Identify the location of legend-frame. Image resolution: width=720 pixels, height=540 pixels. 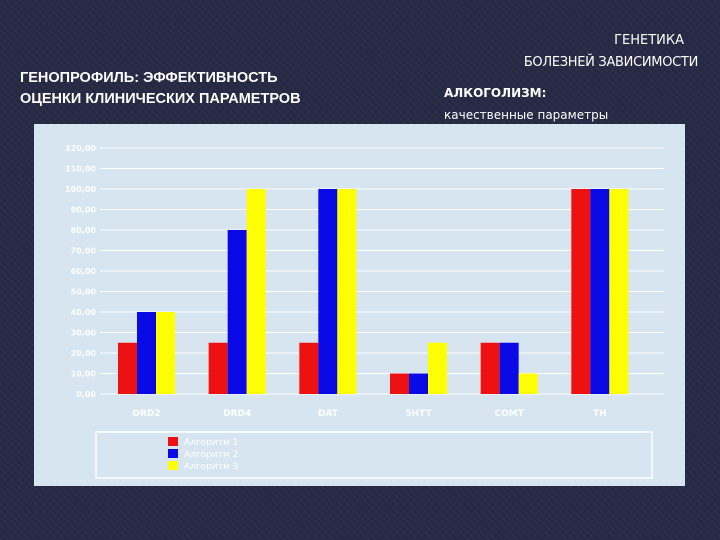
(374, 455).